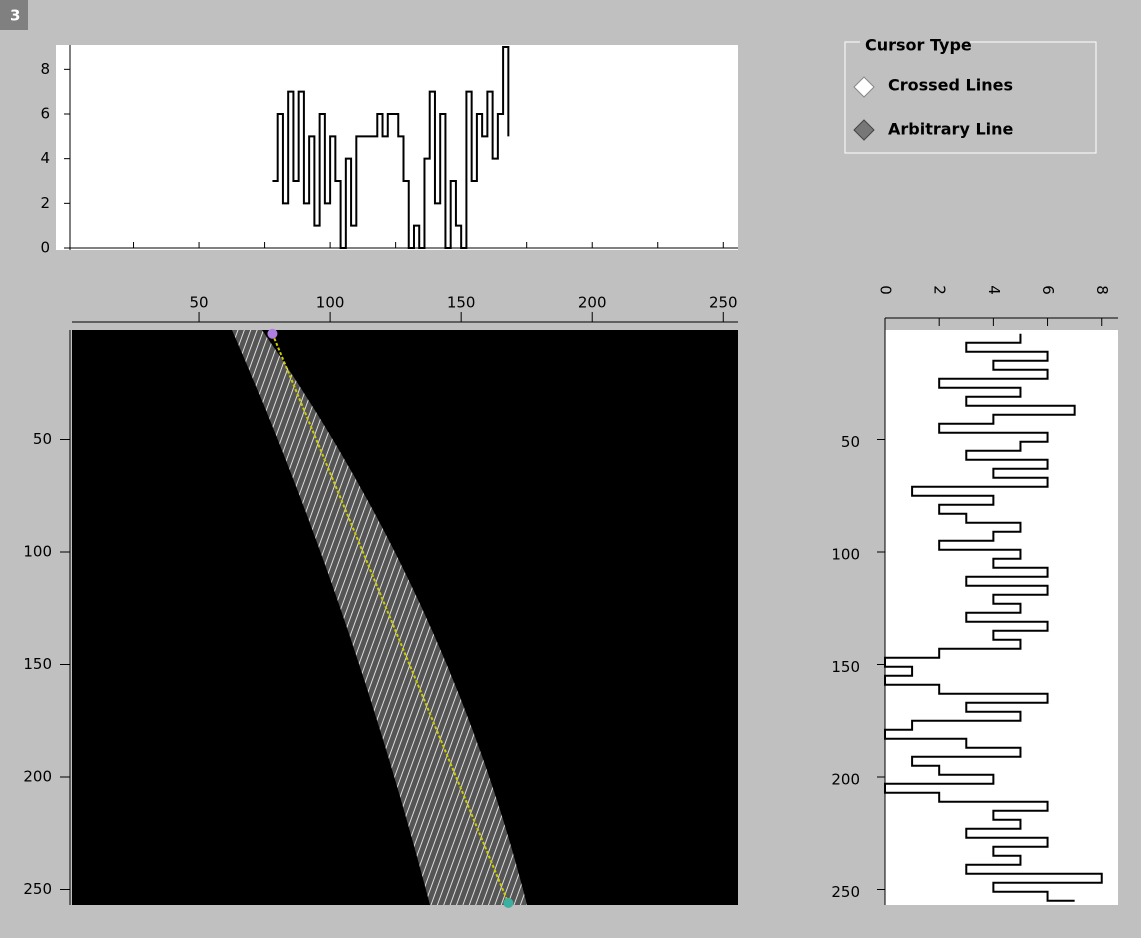 The height and width of the screenshot is (938, 1141). What do you see at coordinates (592, 303) in the screenshot?
I see `x-tick-label: 200` at bounding box center [592, 303].